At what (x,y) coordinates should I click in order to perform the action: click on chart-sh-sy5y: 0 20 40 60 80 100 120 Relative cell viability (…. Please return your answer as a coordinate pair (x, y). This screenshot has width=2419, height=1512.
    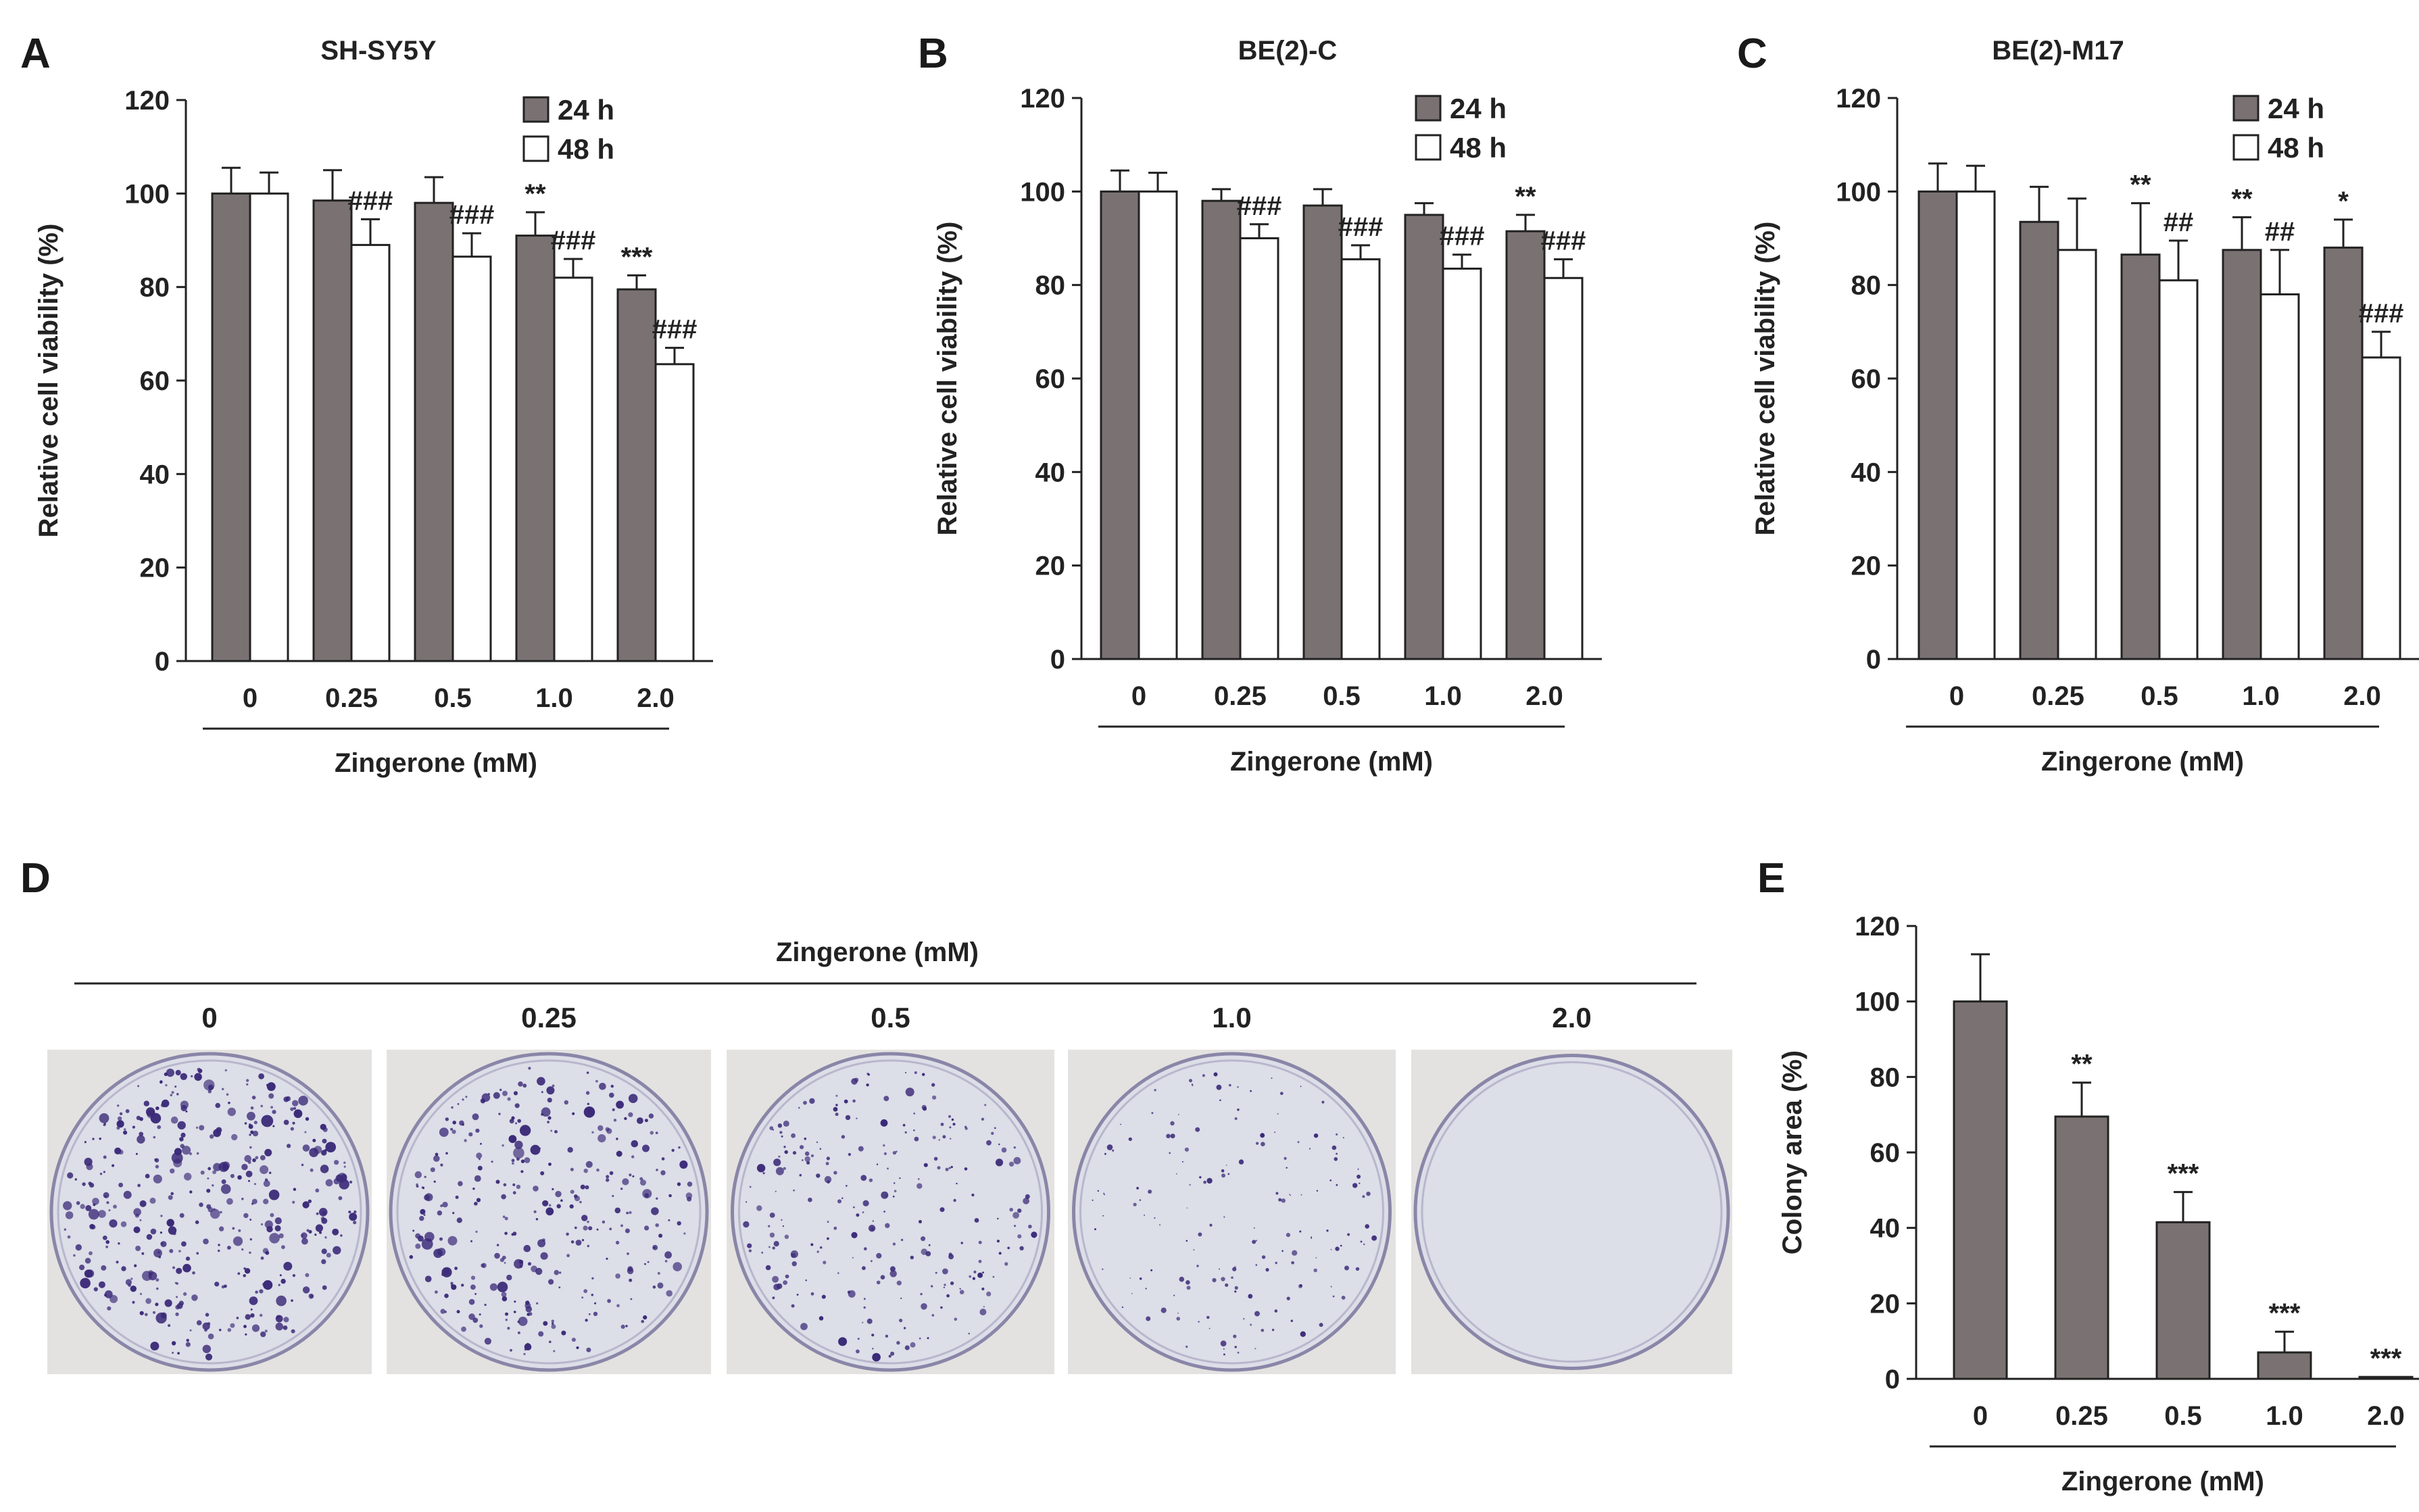
    Looking at the image, I should click on (373, 432).